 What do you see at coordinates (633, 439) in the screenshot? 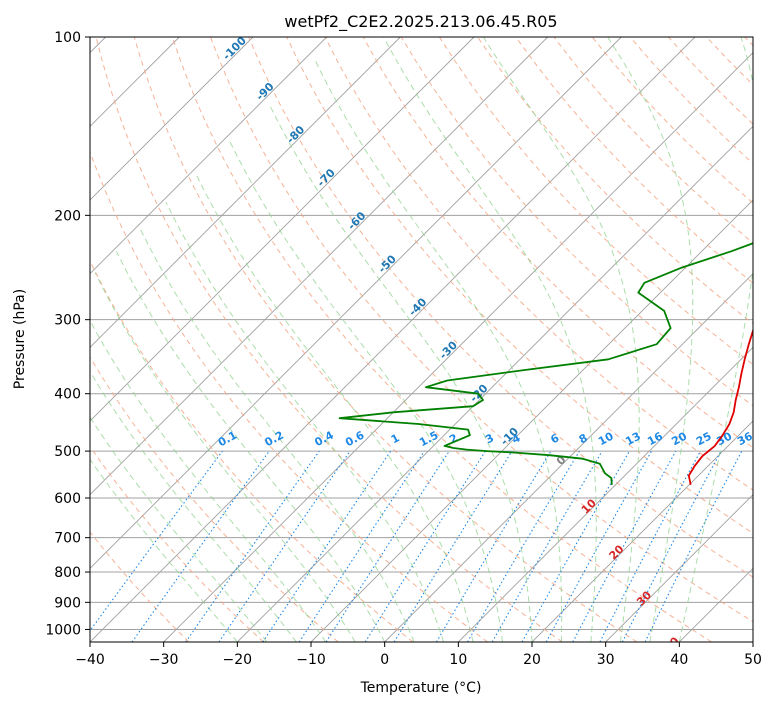
I see `mixing-ratio-label: 13` at bounding box center [633, 439].